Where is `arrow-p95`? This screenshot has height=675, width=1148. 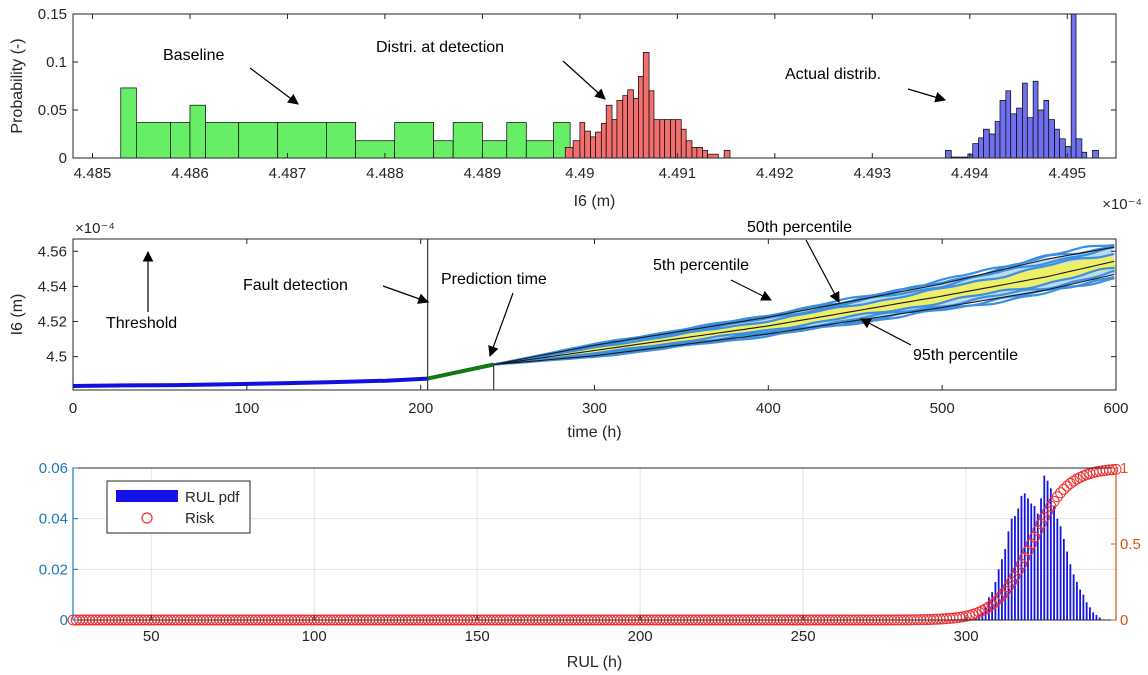 arrow-p95 is located at coordinates (886, 332).